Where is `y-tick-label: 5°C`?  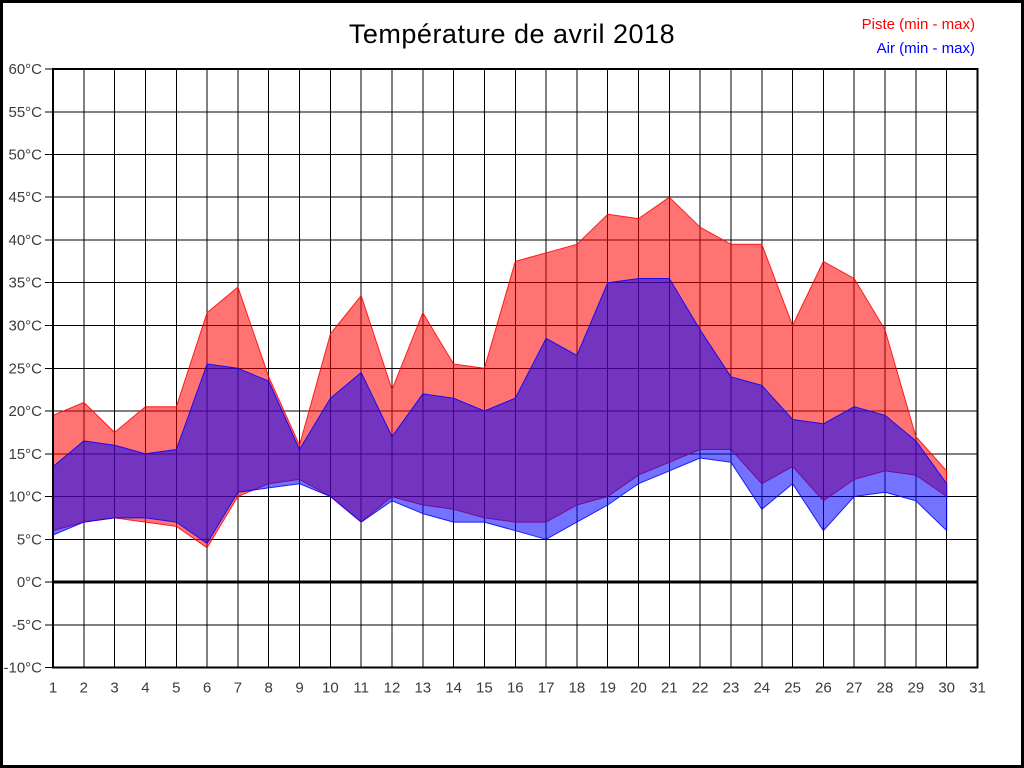 y-tick-label: 5°C is located at coordinates (29, 539).